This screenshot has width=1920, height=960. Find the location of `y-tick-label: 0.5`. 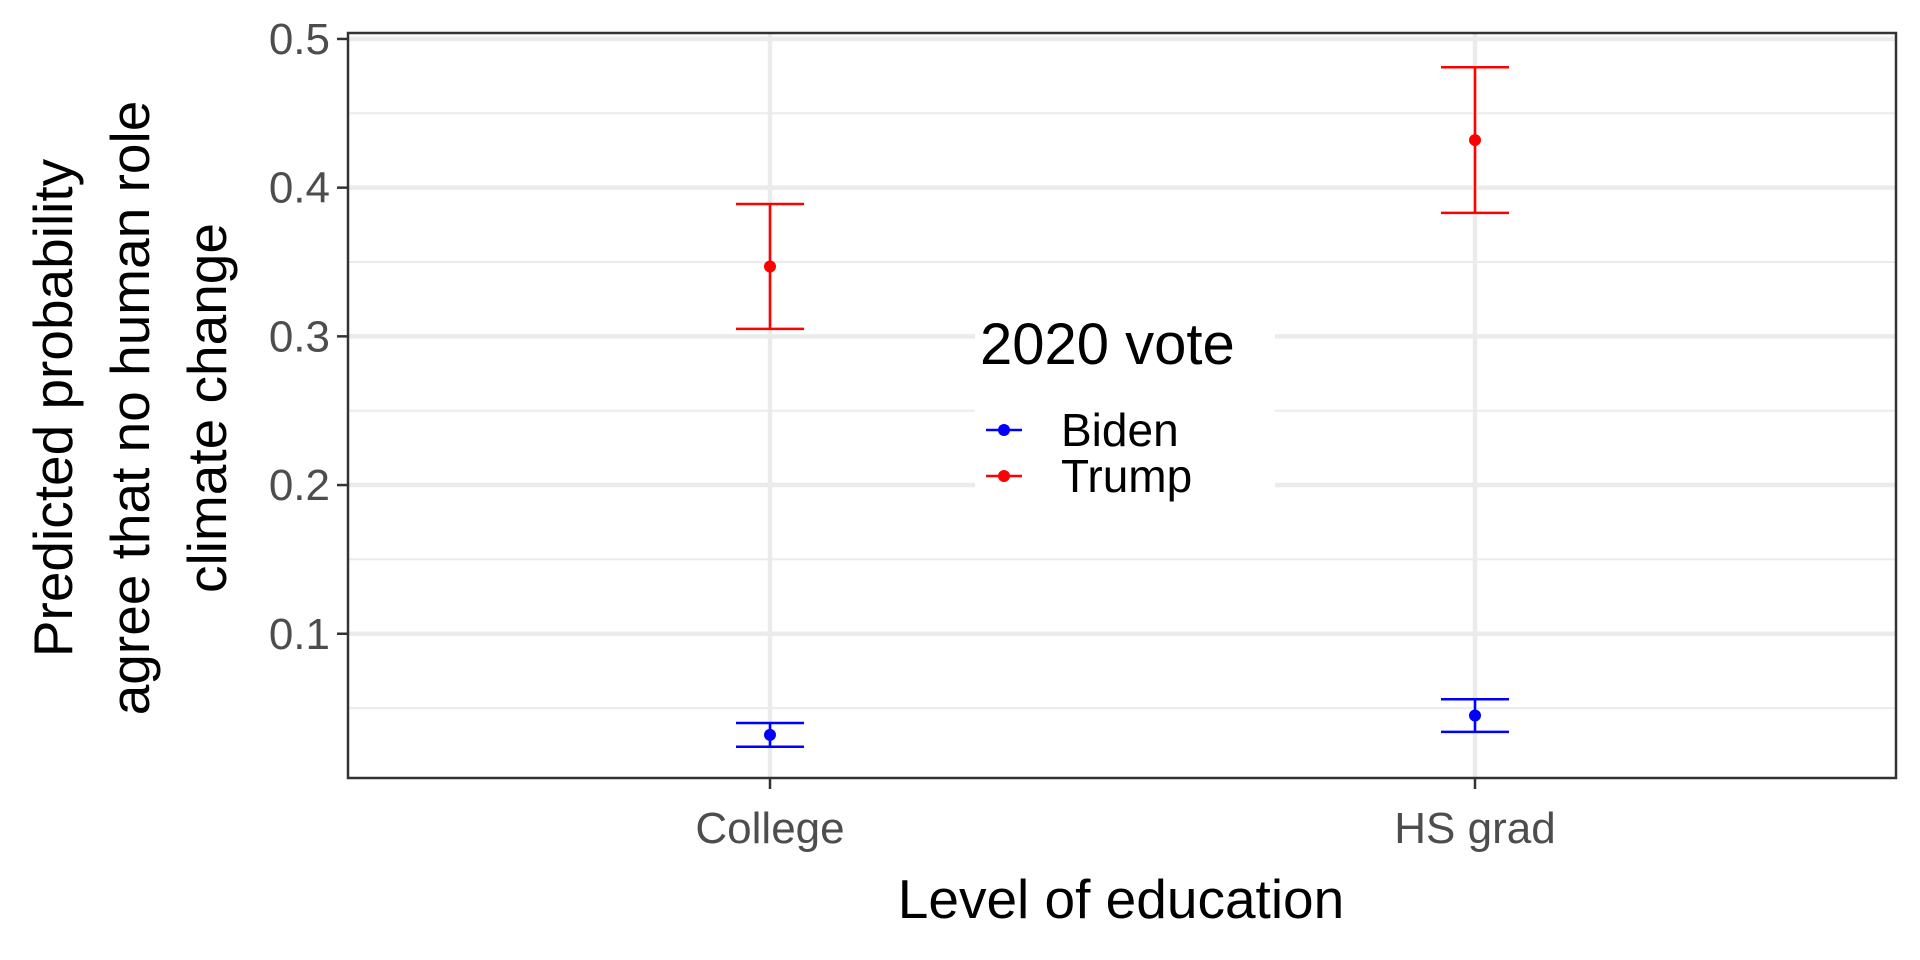

y-tick-label: 0.5 is located at coordinates (299, 39).